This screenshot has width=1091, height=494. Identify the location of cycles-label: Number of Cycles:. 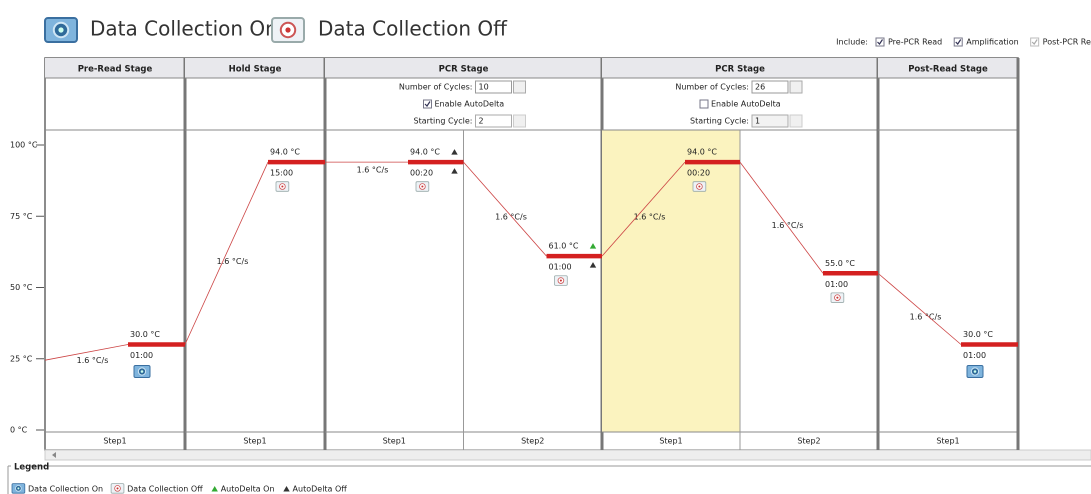
(712, 87).